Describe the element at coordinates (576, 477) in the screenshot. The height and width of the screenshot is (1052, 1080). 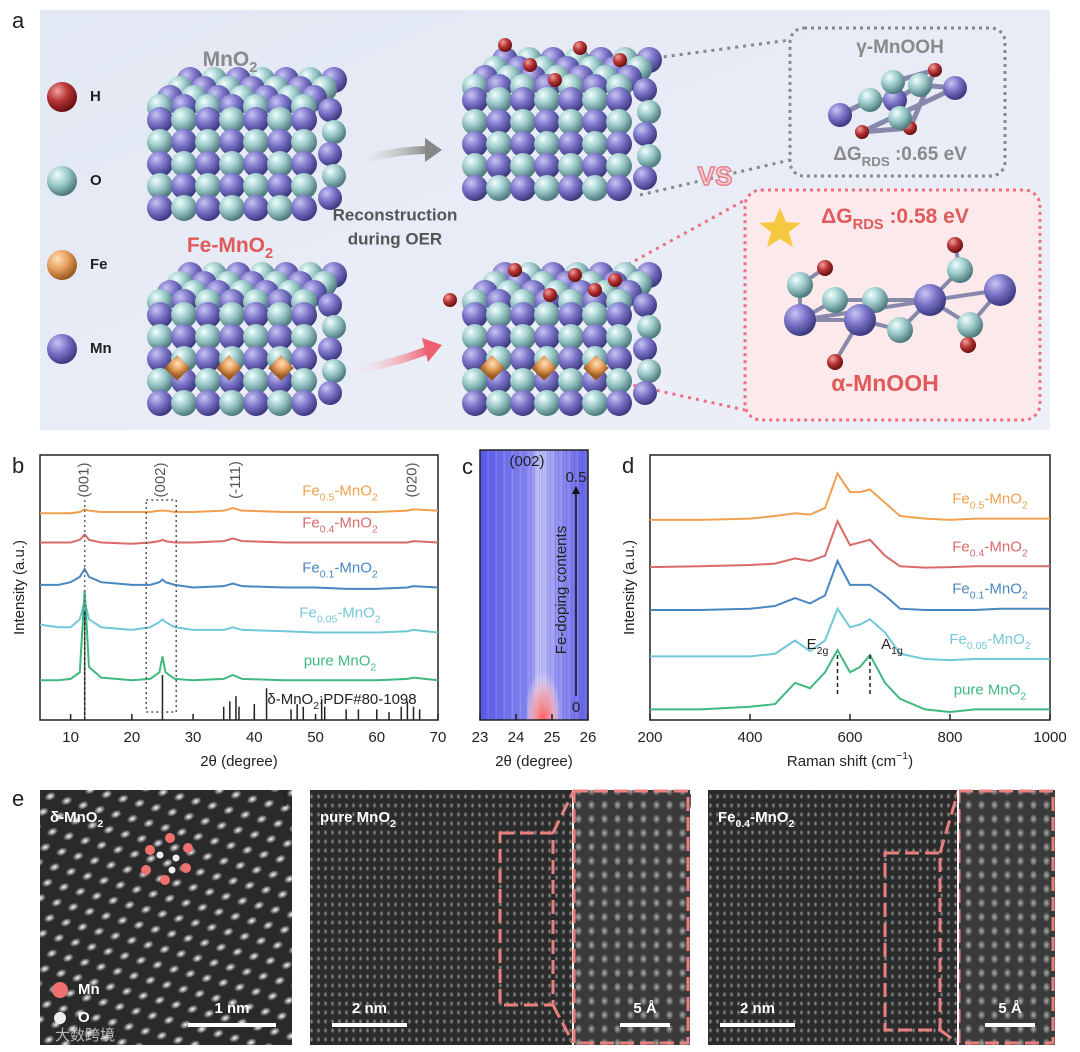
I see `y-tick-label: 0.5` at that location.